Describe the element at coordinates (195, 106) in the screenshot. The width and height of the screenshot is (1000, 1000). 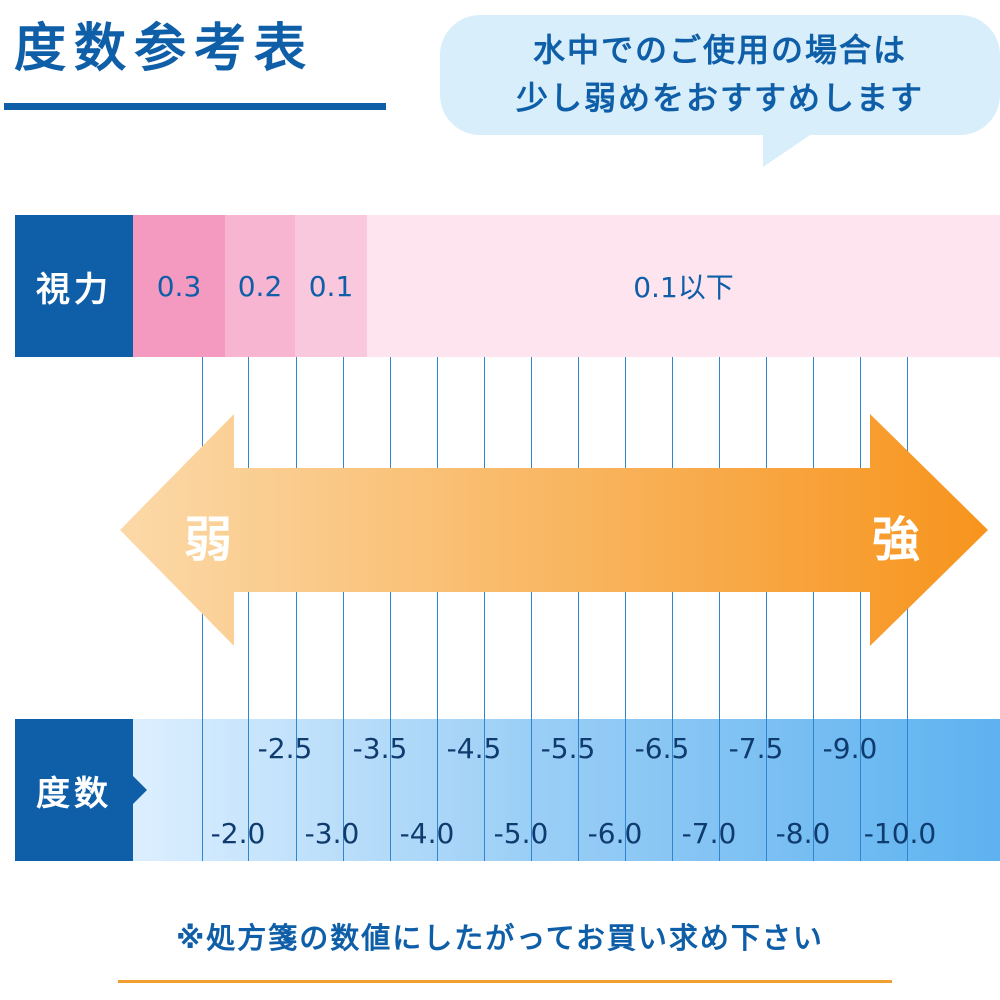
I see `title-underline` at that location.